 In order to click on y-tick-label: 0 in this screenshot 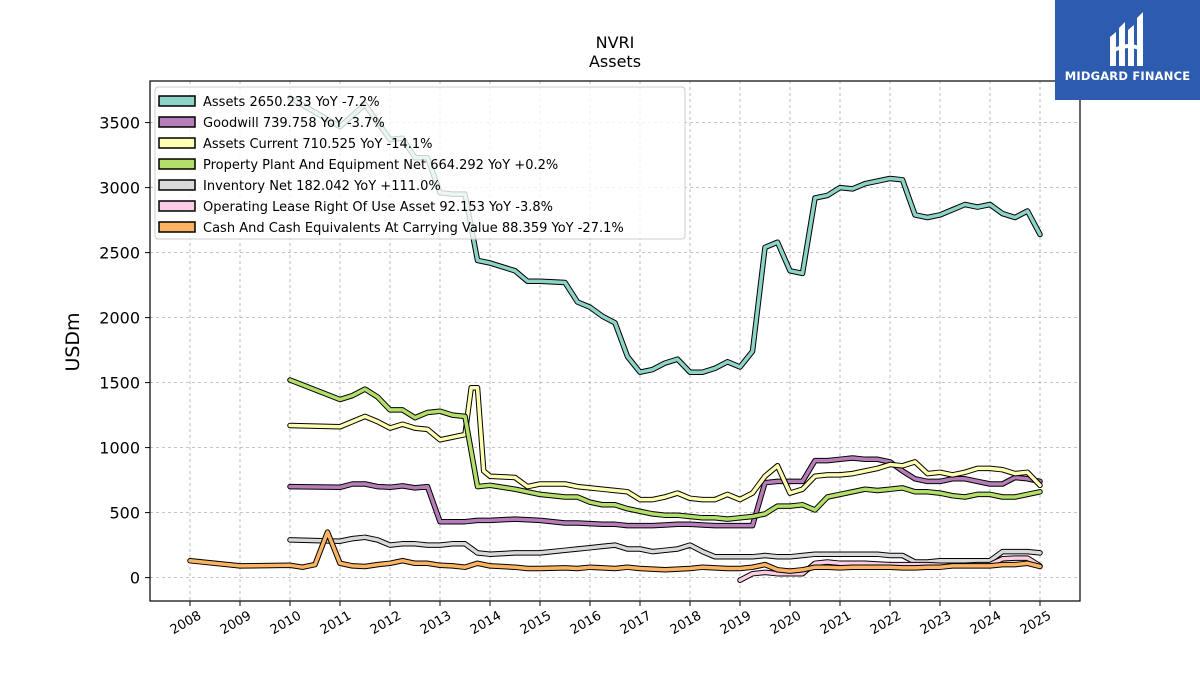, I will do `click(135, 578)`.